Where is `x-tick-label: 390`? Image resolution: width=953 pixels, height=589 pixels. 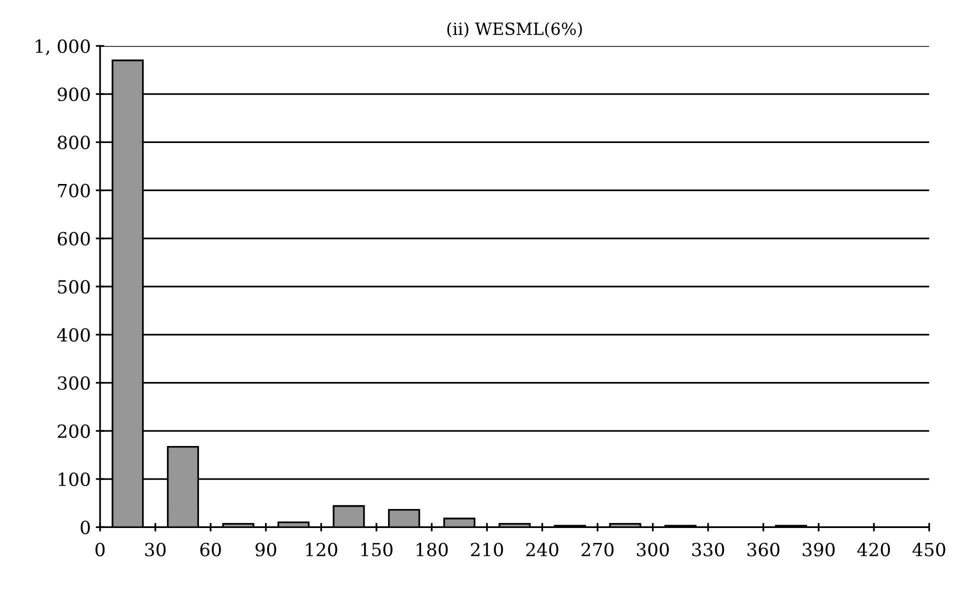 x-tick-label: 390 is located at coordinates (818, 549).